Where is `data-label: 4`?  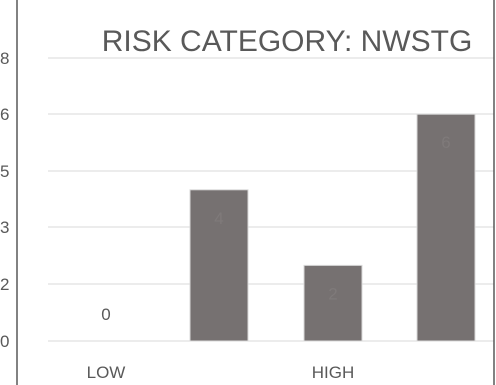
data-label: 4 is located at coordinates (218, 218).